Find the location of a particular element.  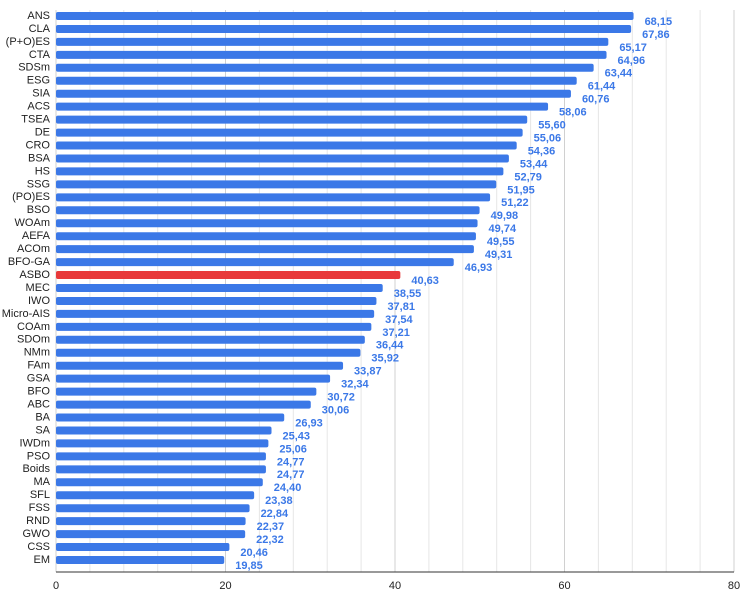

category-label: (P+O)ES is located at coordinates (28, 42).